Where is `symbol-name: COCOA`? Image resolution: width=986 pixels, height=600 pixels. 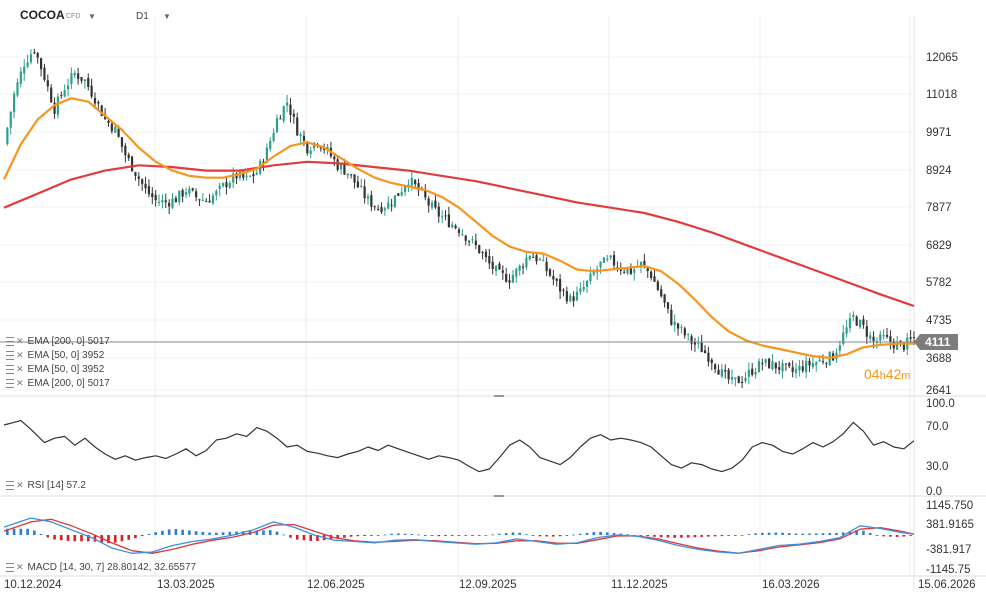 symbol-name: COCOA is located at coordinates (42, 15).